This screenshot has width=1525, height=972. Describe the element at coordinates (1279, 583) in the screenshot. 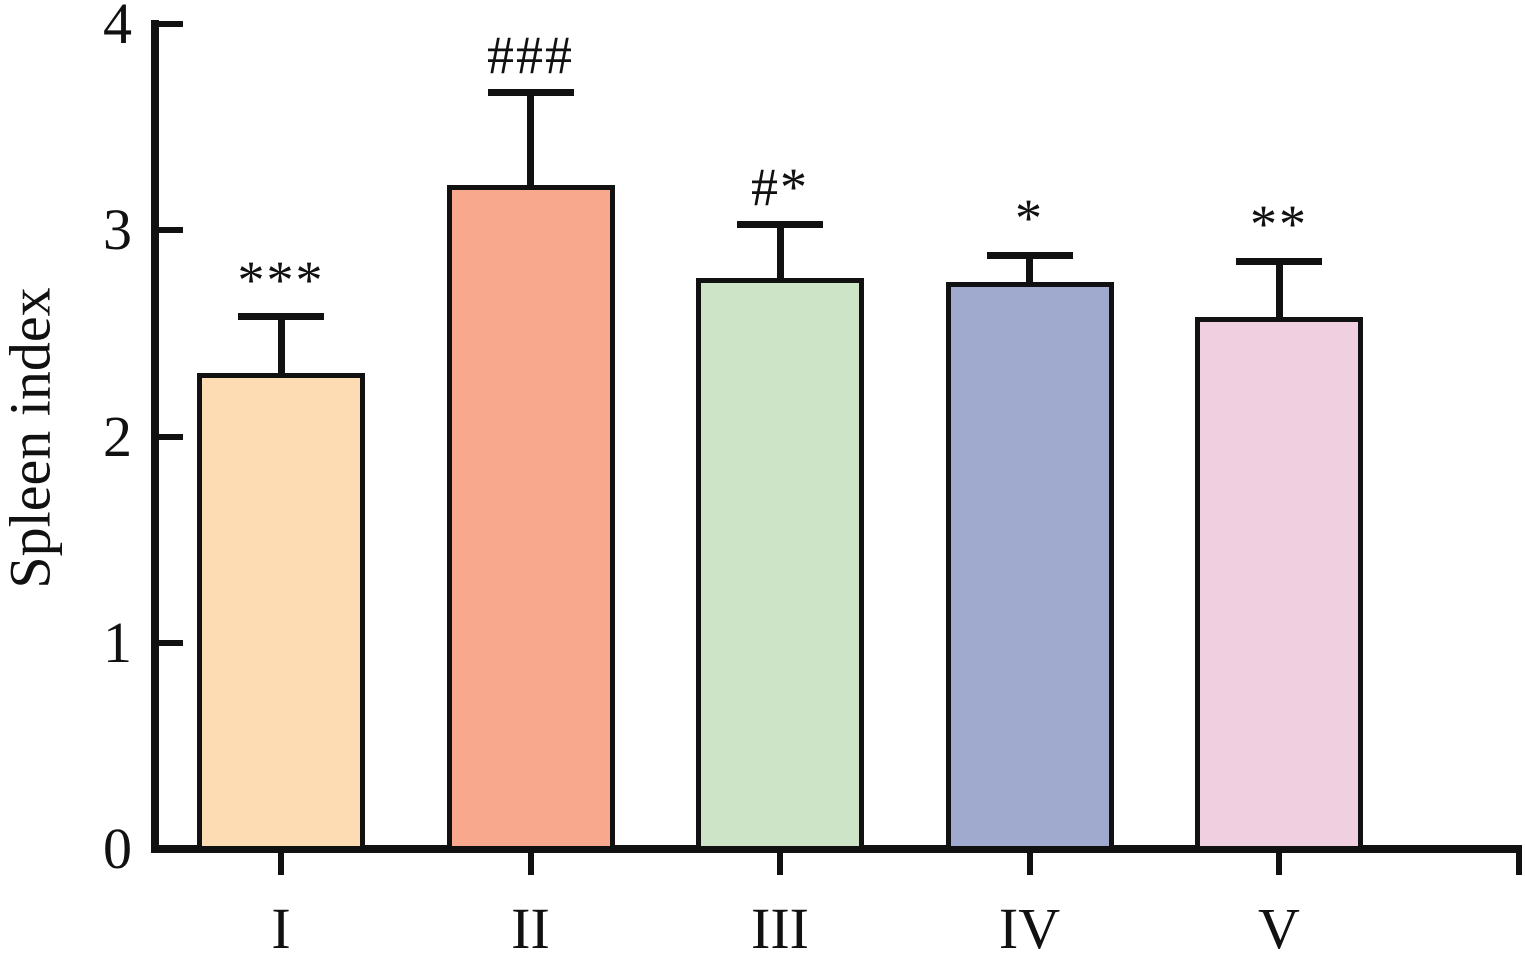

I see `bar-V` at that location.